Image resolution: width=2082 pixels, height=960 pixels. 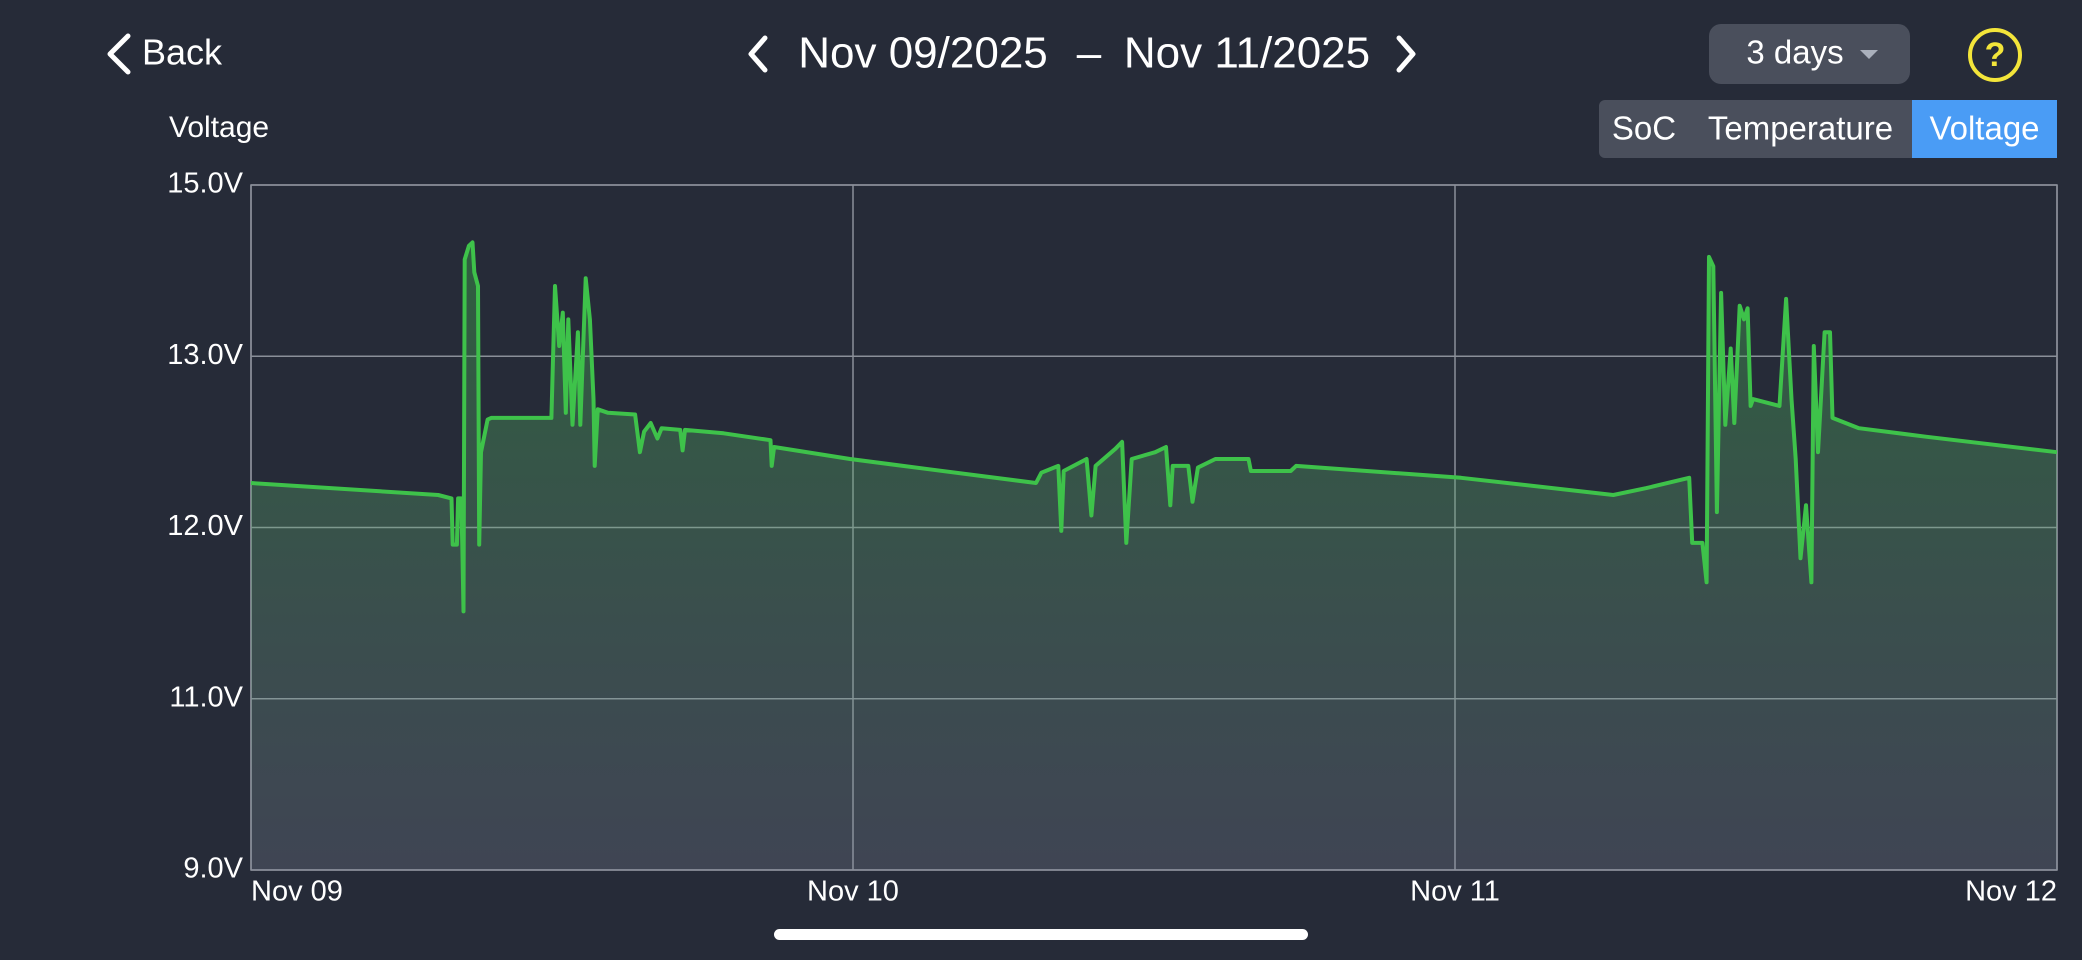 What do you see at coordinates (758, 54) in the screenshot?
I see `prev-arrow` at bounding box center [758, 54].